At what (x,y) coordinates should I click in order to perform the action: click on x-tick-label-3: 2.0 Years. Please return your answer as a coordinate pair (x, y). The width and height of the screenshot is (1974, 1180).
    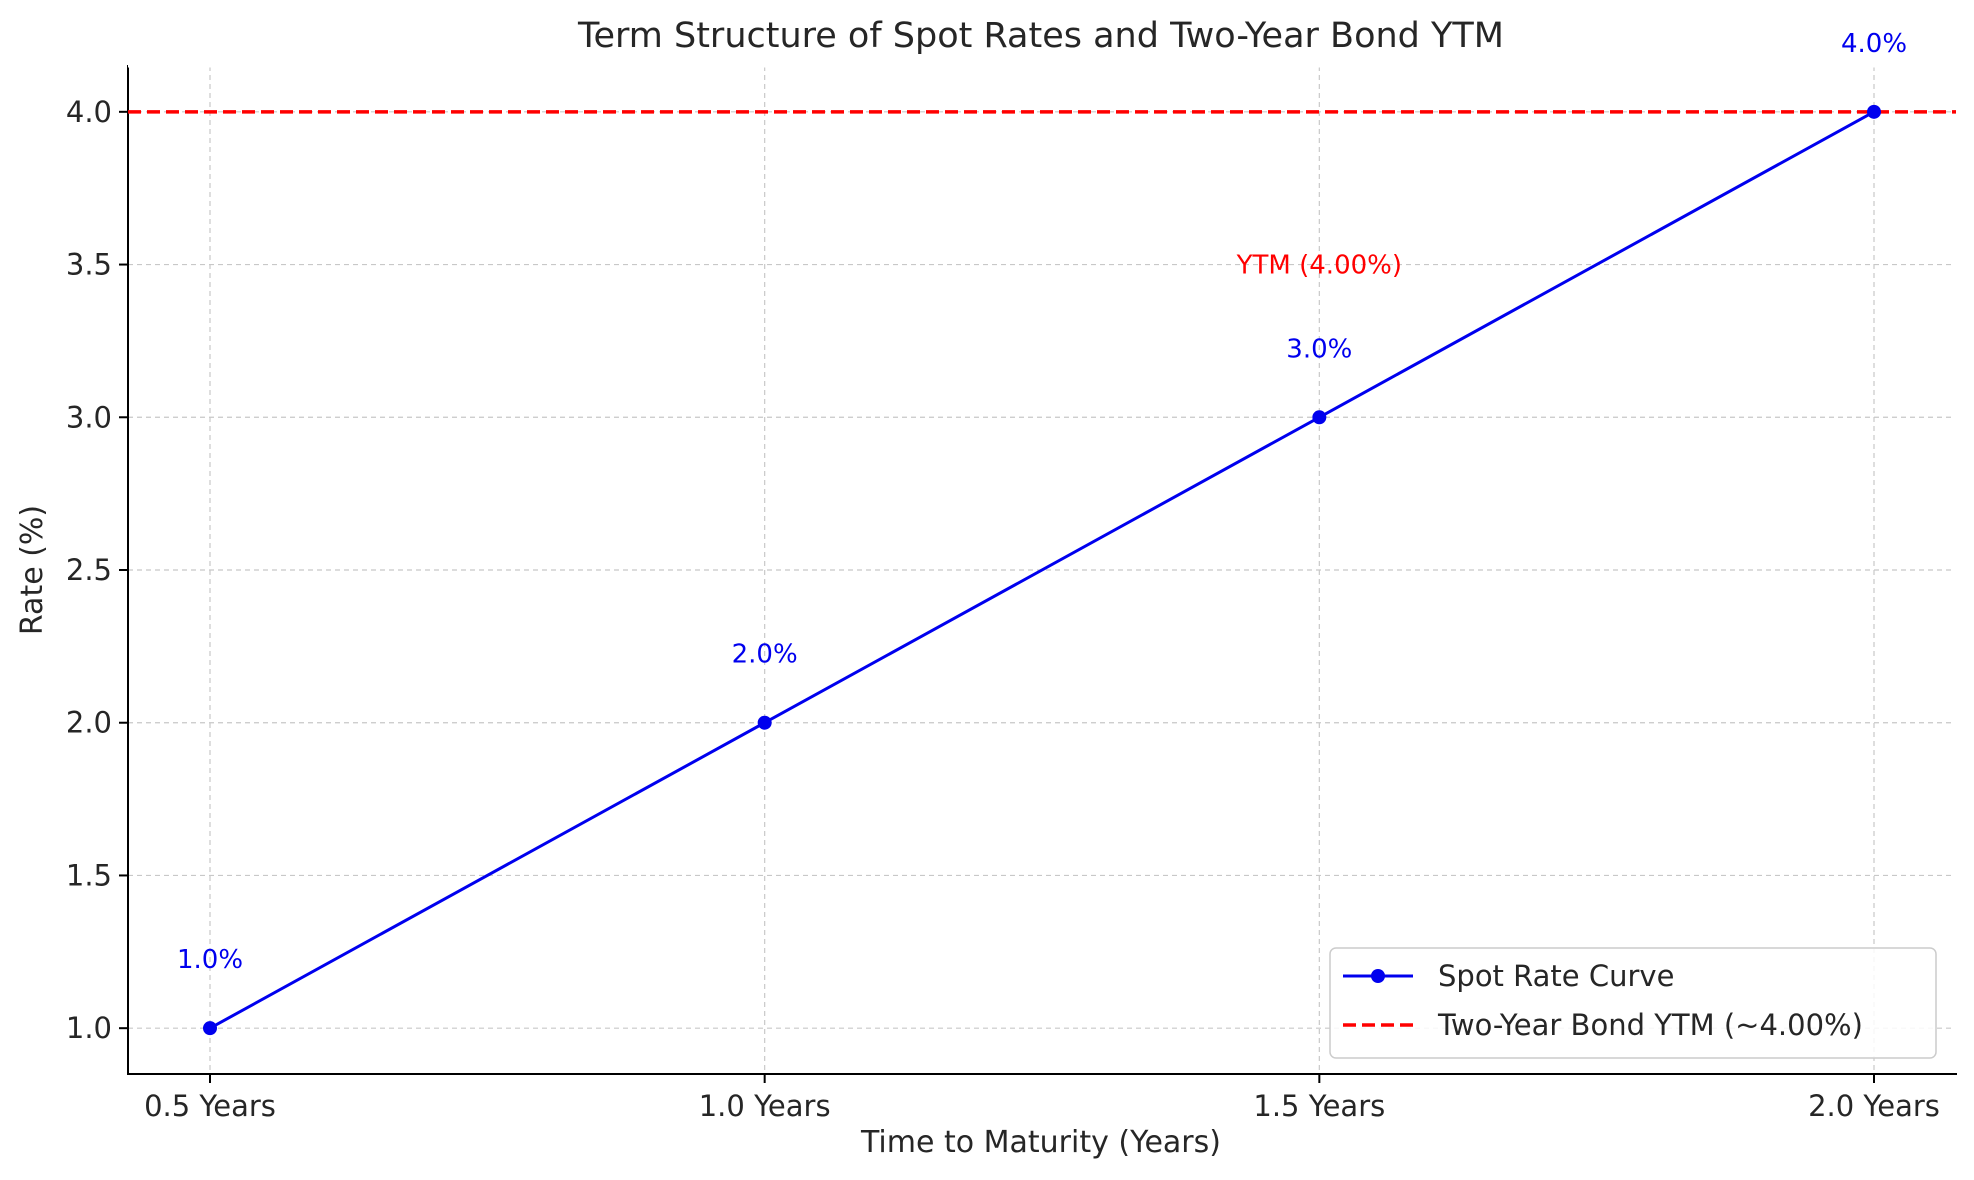
    Looking at the image, I should click on (1874, 1106).